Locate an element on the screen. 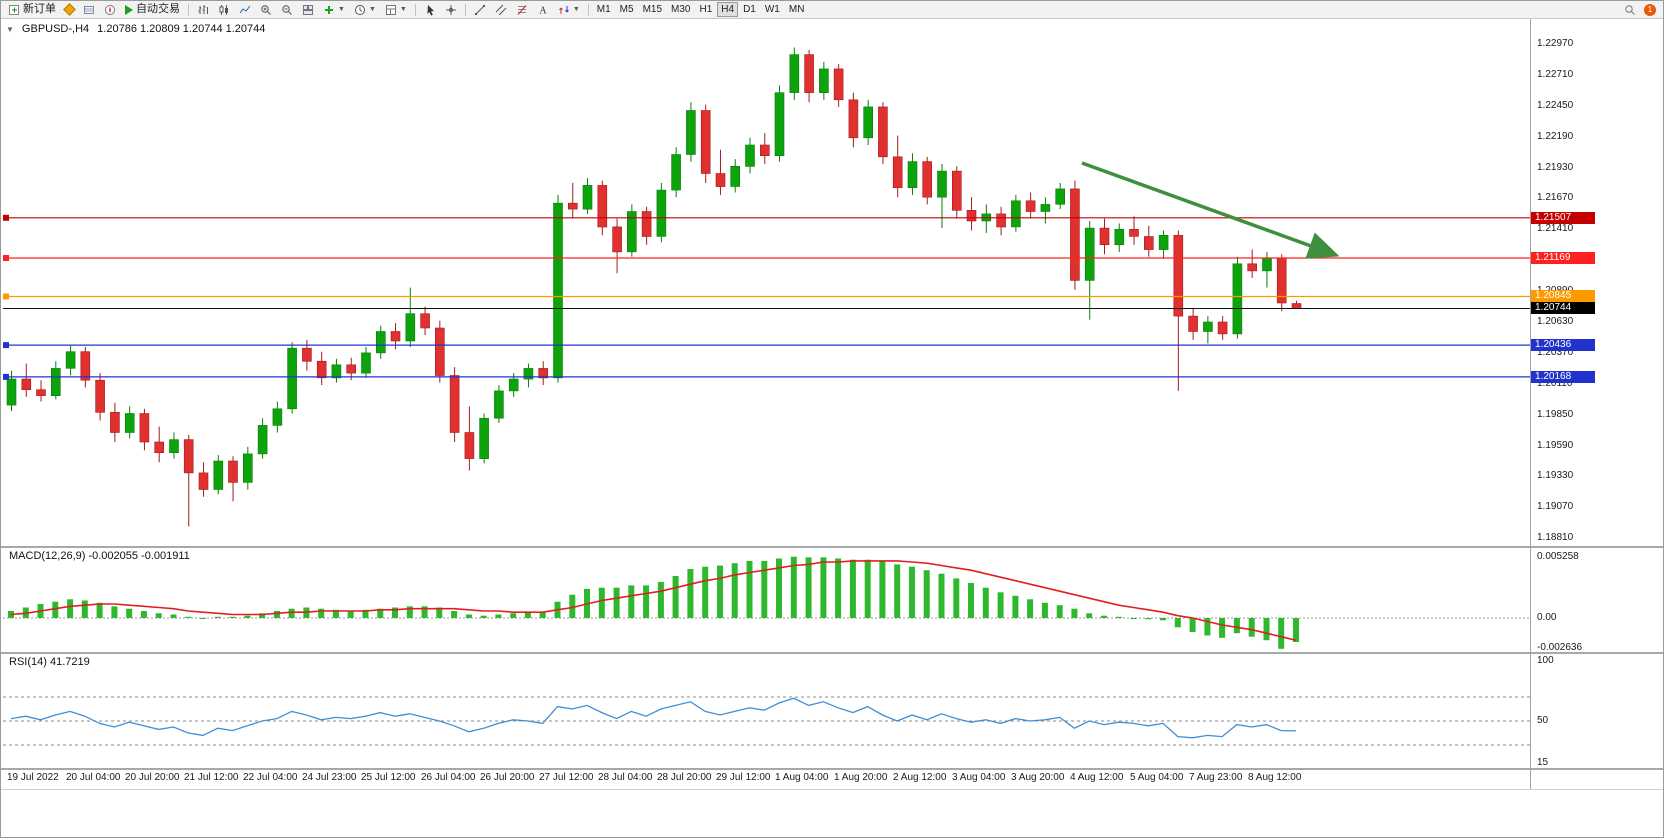 This screenshot has width=1664, height=838. arrows-icon is located at coordinates (564, 10).